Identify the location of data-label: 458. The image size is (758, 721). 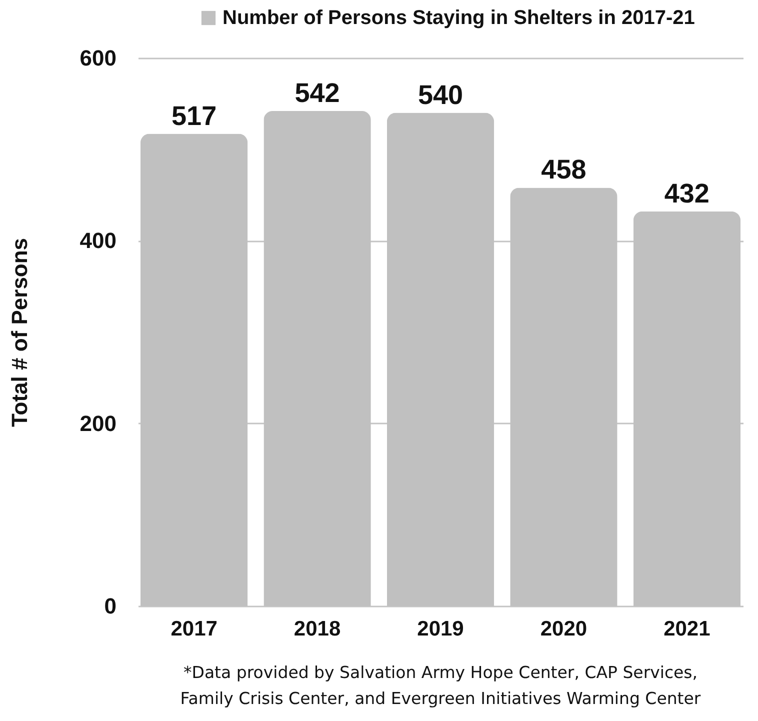
(563, 169).